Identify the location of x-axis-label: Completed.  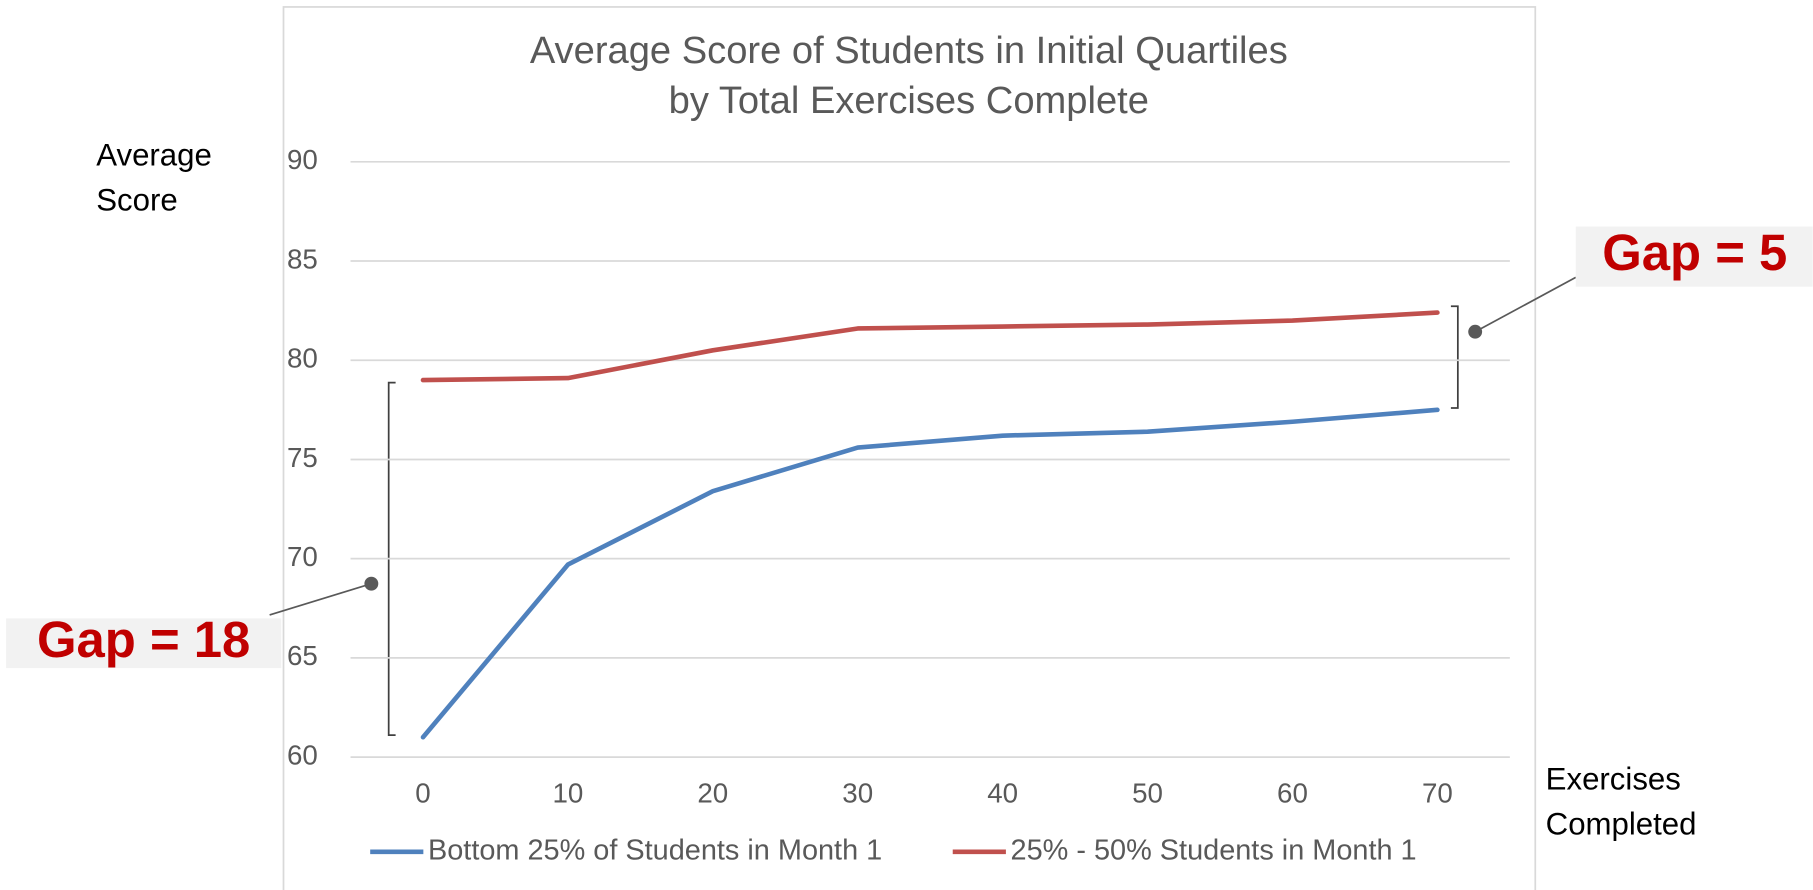
(1621, 824).